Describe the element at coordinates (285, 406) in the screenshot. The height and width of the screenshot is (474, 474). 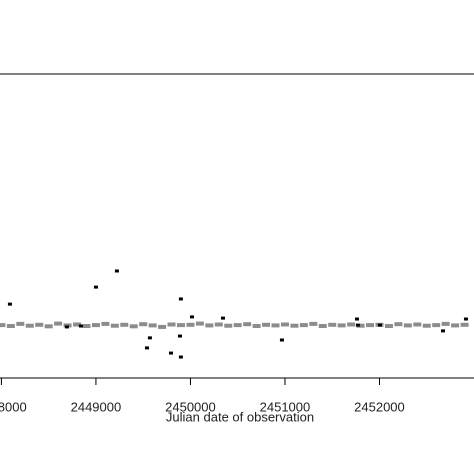
I see `x-tick-label: 2451000` at that location.